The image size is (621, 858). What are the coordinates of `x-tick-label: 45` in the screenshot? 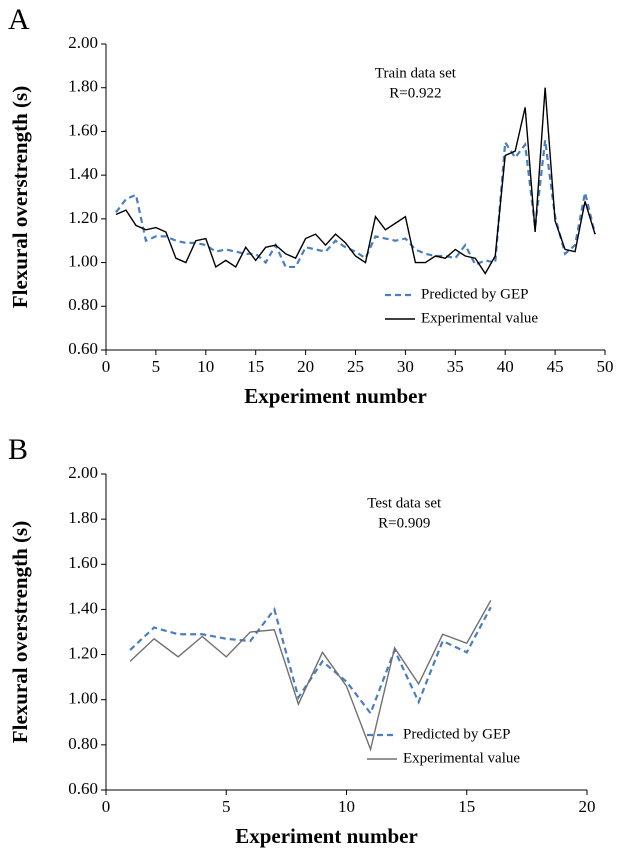 It's located at (555, 366).